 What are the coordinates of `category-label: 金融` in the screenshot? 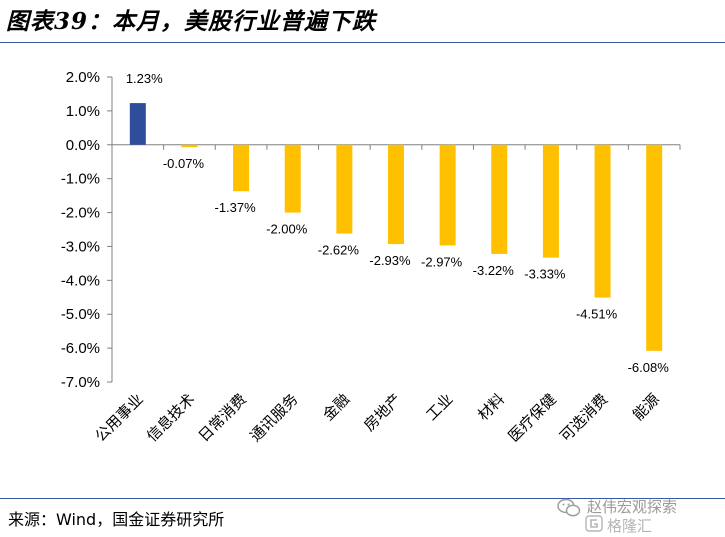 It's located at (336, 407).